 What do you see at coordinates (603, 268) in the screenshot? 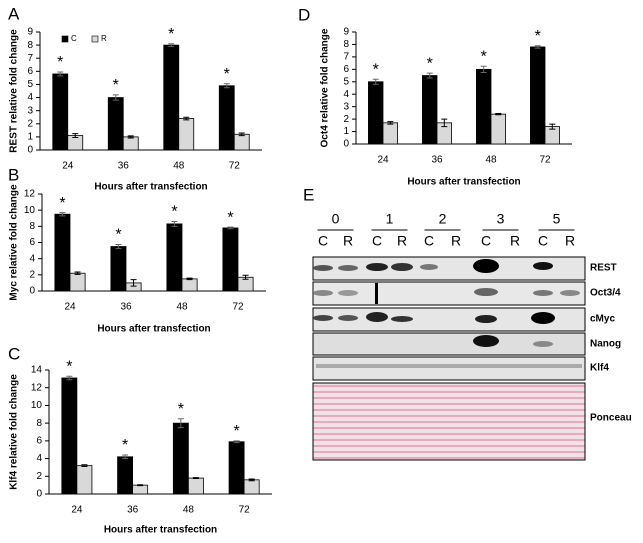
I see `row-label: REST` at bounding box center [603, 268].